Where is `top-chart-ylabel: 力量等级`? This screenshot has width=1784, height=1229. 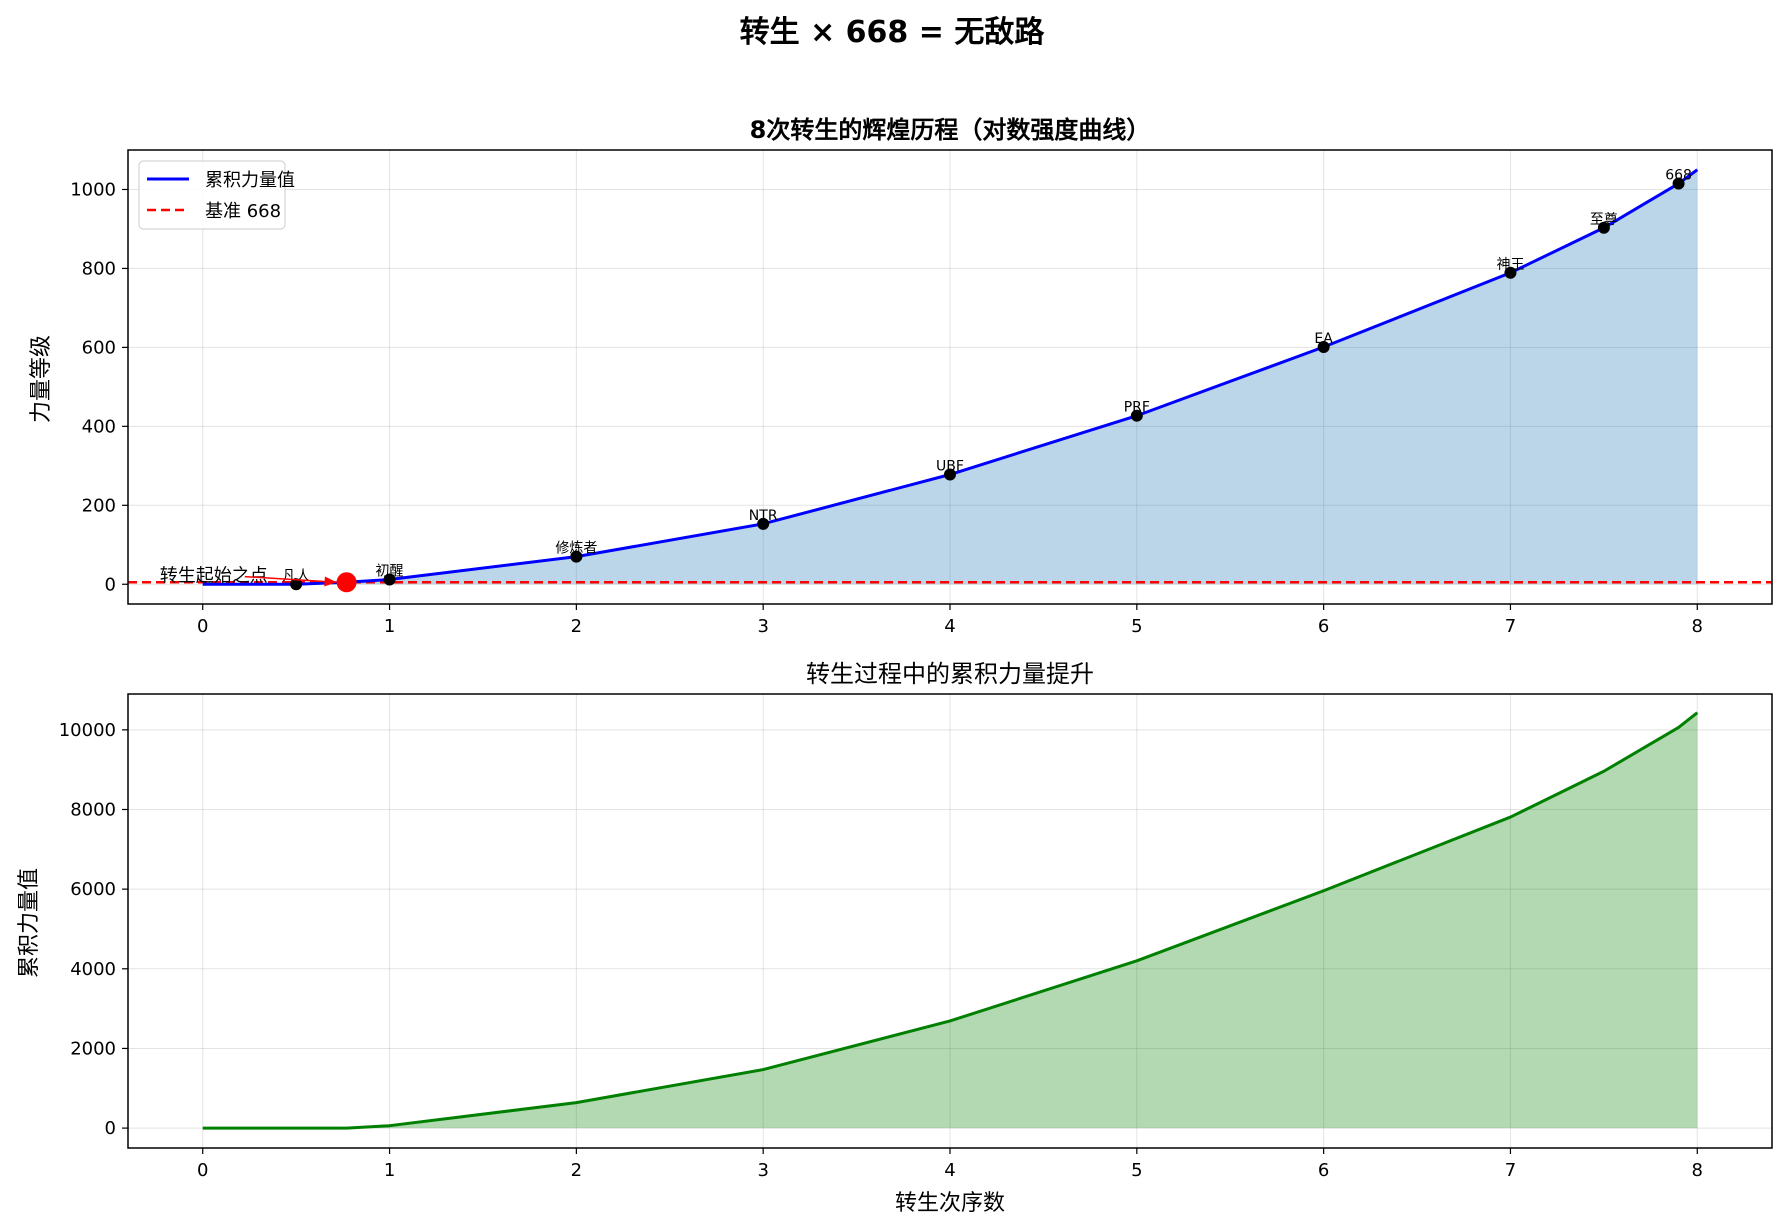 top-chart-ylabel: 力量等级 is located at coordinates (41, 379).